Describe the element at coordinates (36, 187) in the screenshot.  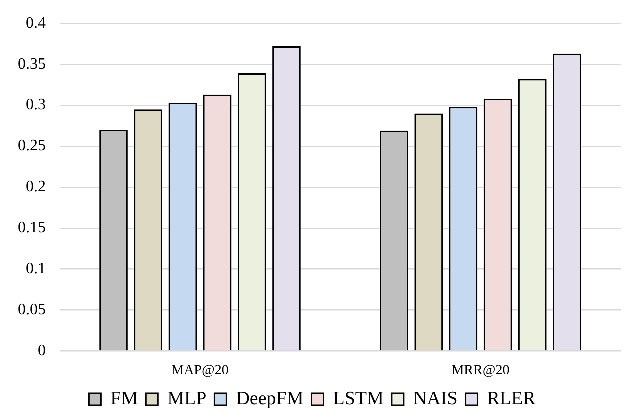
I see `y-tick-label: 0.2` at that location.